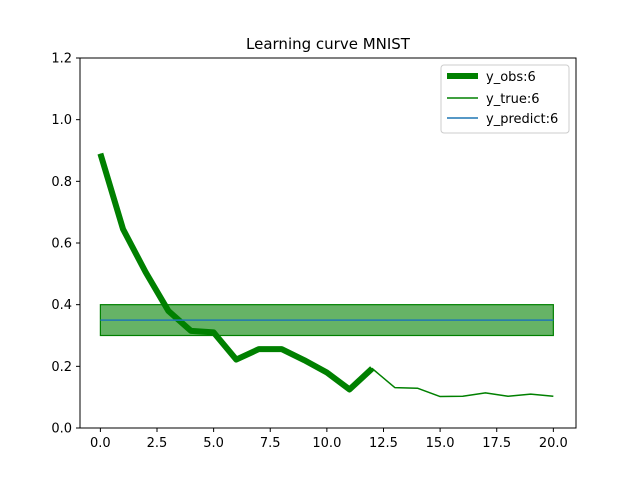  Describe the element at coordinates (270, 443) in the screenshot. I see `x-tick-label: 7.5` at that location.